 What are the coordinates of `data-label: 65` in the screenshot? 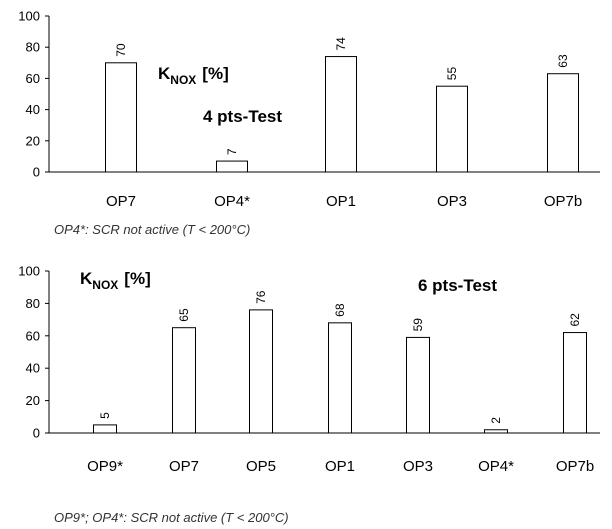 It's located at (184, 315).